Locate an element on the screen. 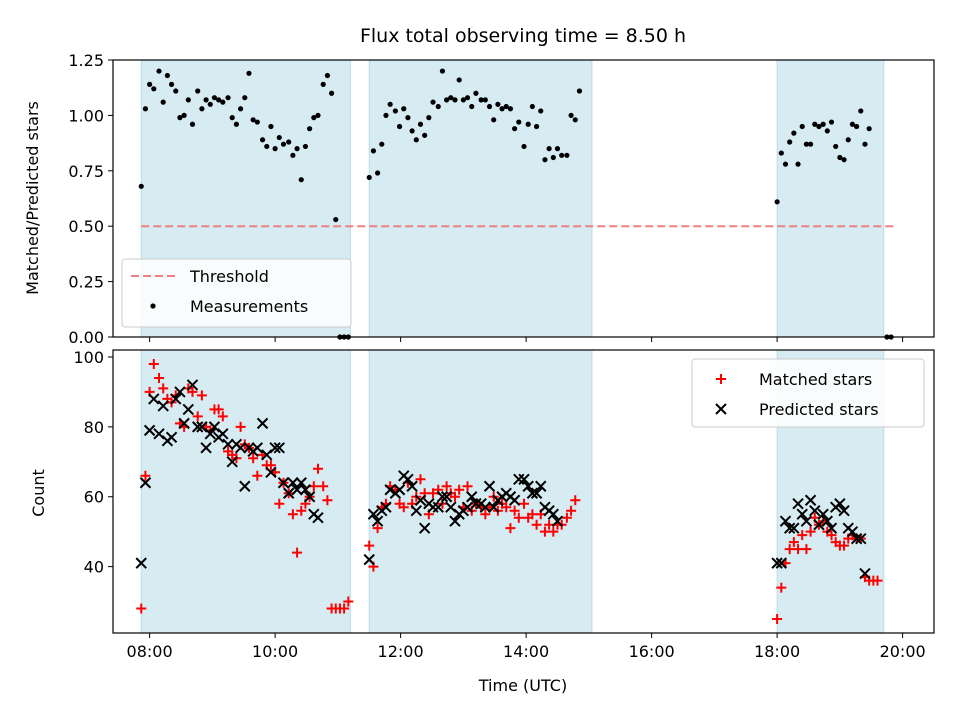 This screenshot has width=960, height=720. y-tick-label: 0.75 is located at coordinates (86, 171).